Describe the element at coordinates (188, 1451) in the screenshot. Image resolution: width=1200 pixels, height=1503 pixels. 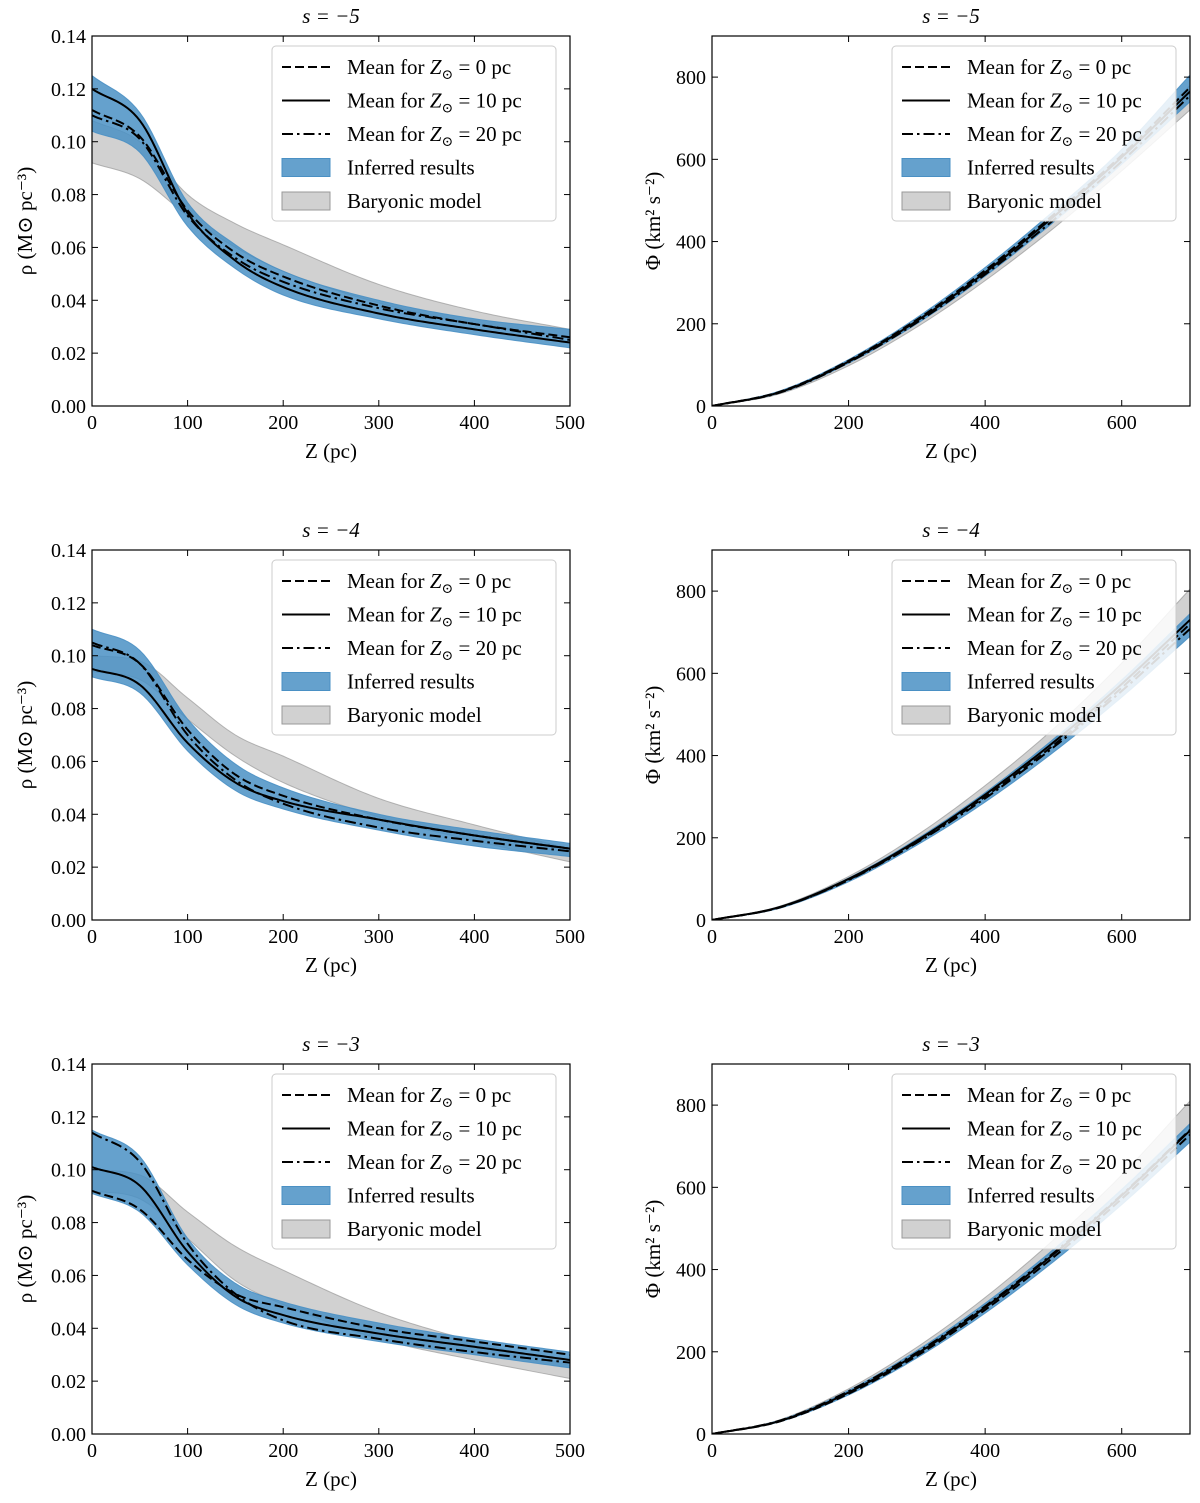
I see `x-tick-label: 100` at that location.